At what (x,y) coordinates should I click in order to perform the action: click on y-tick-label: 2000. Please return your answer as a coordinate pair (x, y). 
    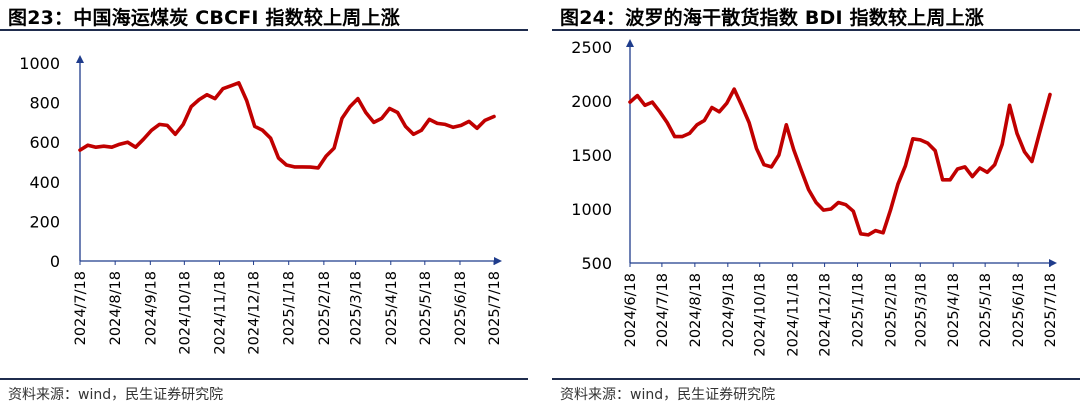
    Looking at the image, I should click on (591, 101).